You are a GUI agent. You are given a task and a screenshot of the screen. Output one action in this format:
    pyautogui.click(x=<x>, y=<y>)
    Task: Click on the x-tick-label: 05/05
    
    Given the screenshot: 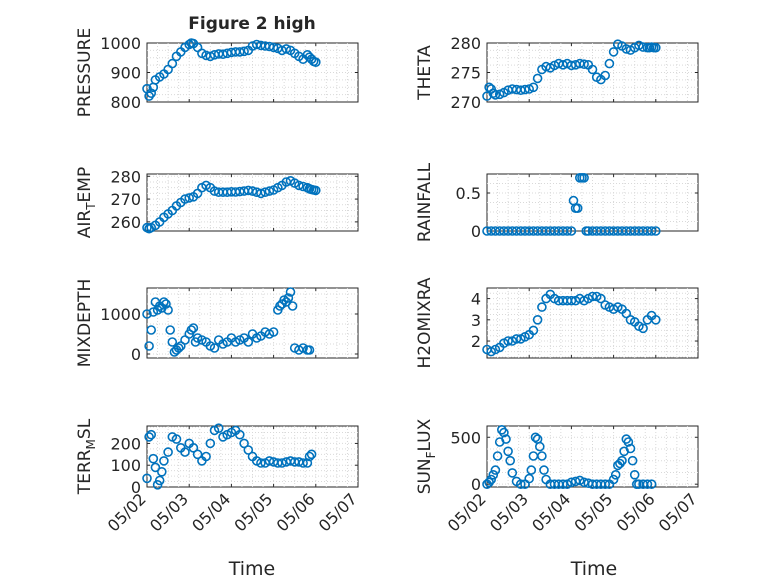 What is the action you would take?
    pyautogui.click(x=253, y=512)
    